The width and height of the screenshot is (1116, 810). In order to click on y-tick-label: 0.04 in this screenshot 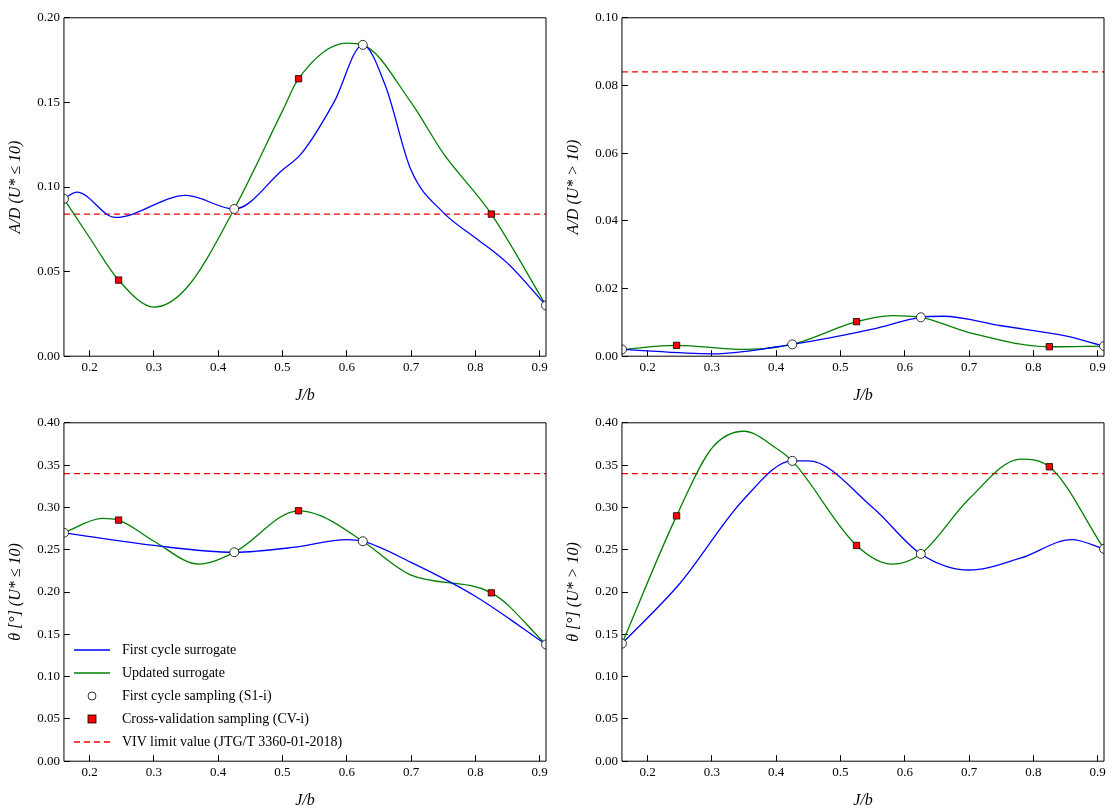, I will do `click(607, 220)`.